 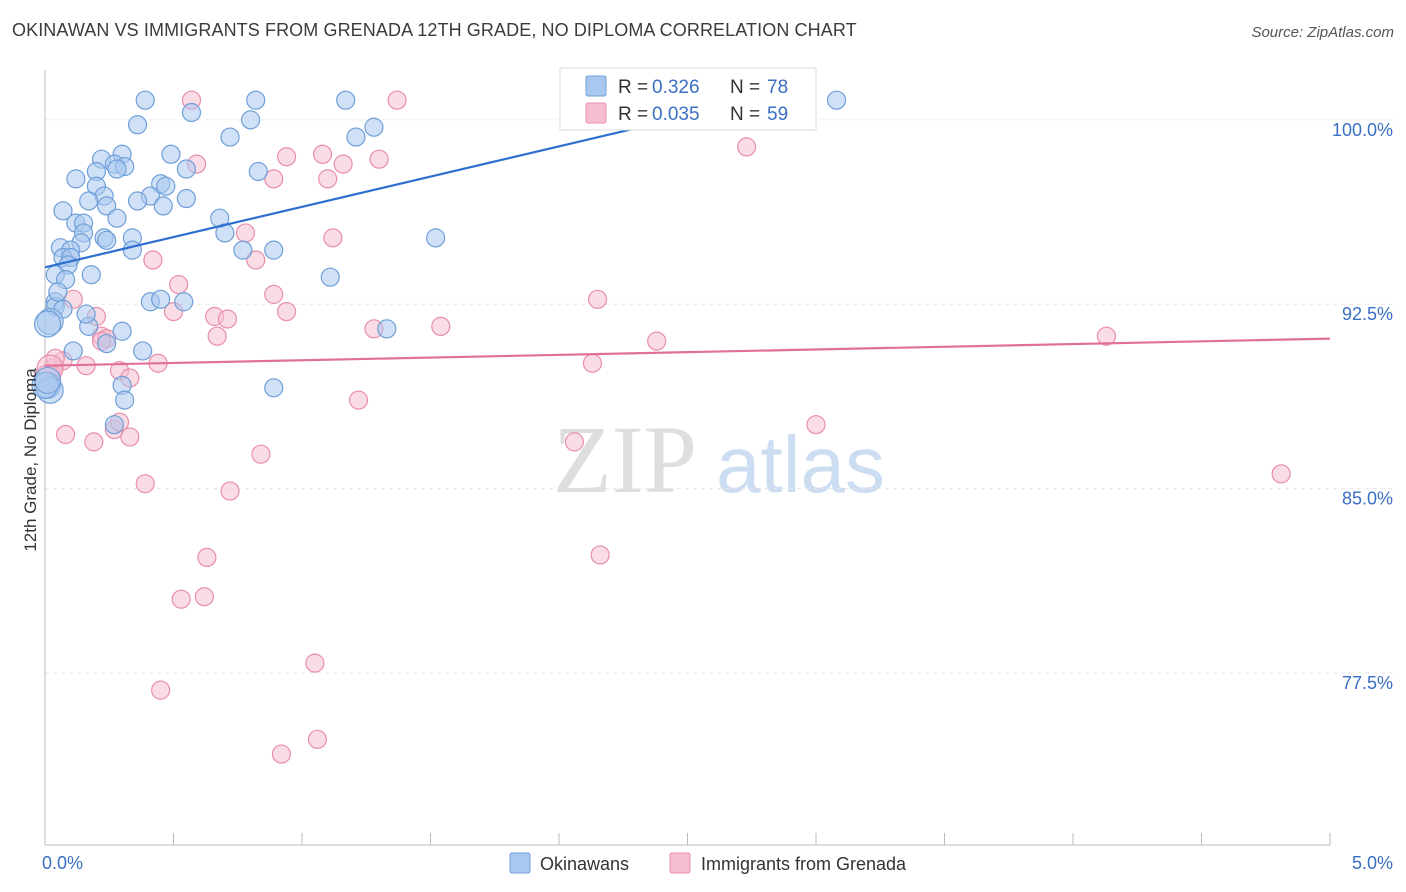 I want to click on y-tick-label: 92.5%, so click(x=1367, y=314).